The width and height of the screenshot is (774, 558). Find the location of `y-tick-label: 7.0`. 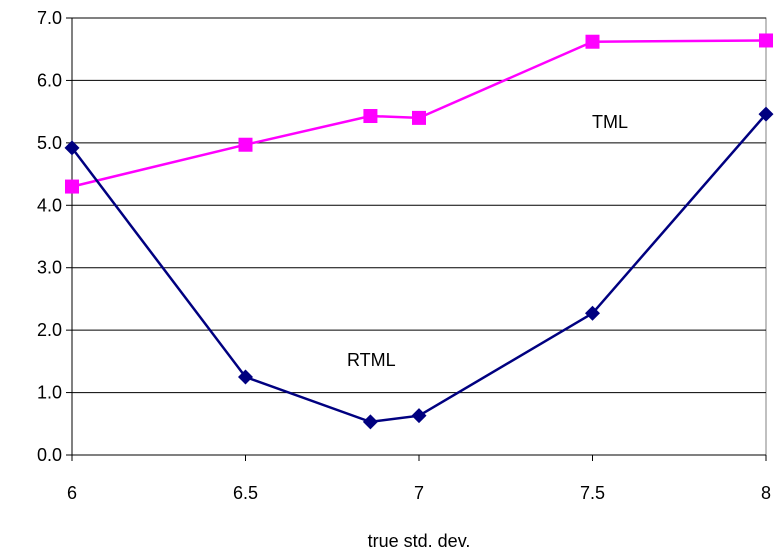

y-tick-label: 7.0 is located at coordinates (49, 18).